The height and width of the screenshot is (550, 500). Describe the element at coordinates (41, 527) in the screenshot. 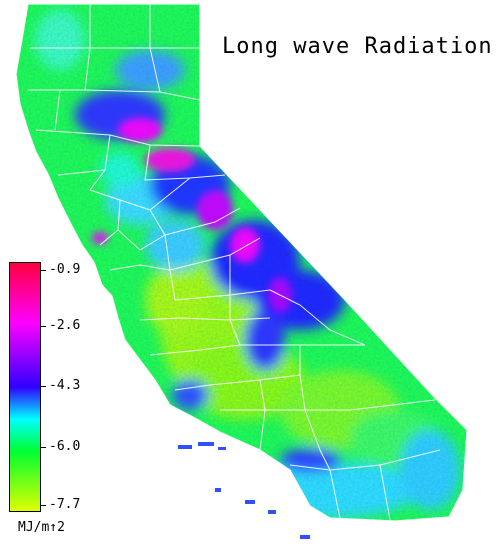

I see `legend-unit-label: MJ/m↑2` at that location.